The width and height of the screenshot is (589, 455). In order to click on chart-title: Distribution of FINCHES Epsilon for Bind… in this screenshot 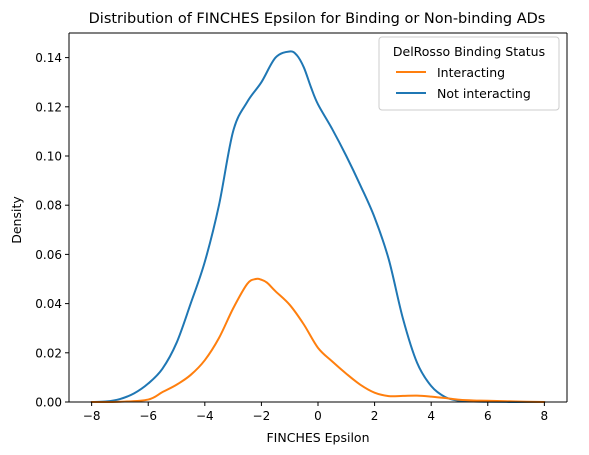, I will do `click(317, 19)`.